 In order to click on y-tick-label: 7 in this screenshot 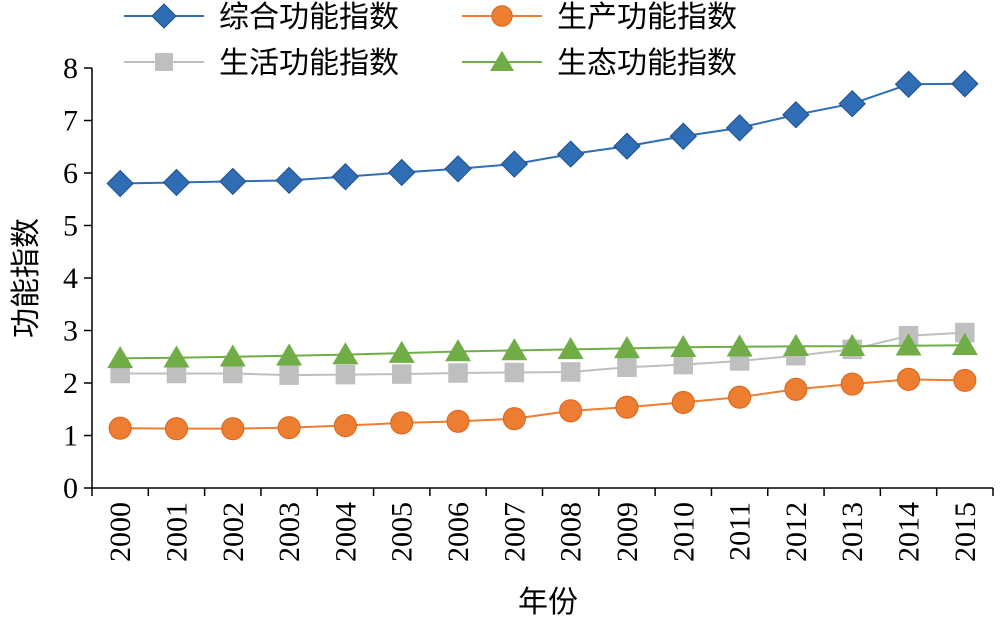, I will do `click(70, 121)`.